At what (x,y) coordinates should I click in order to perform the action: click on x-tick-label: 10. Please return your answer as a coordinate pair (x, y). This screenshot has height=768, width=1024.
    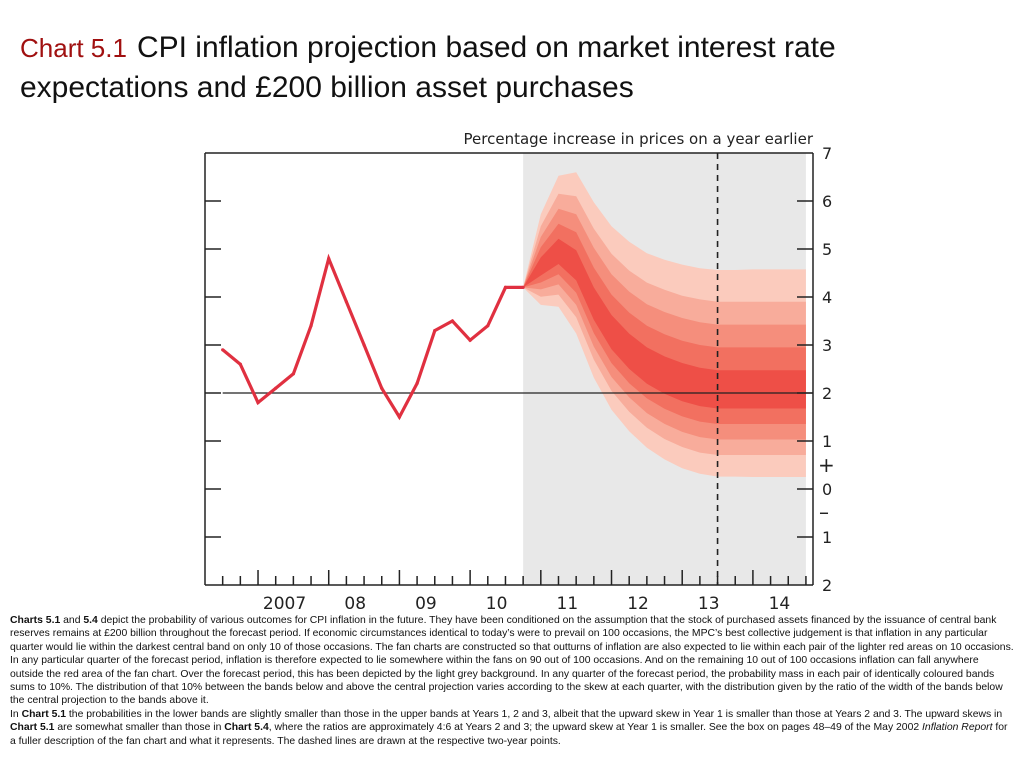
    Looking at the image, I should click on (497, 603).